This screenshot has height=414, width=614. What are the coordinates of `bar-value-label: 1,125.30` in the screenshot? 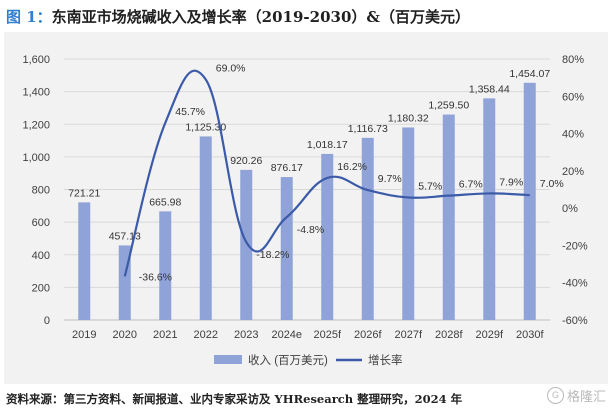 It's located at (205, 127).